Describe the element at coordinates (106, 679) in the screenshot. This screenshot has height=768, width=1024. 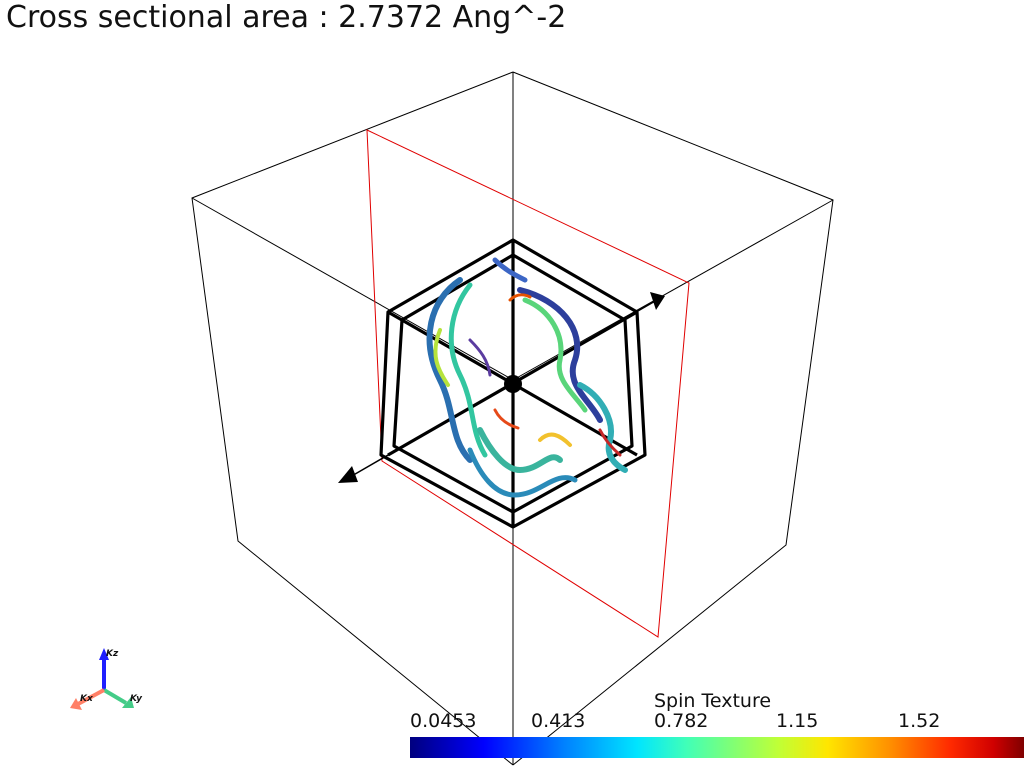
I see `orientation-widget: Kz Ky Kx` at that location.